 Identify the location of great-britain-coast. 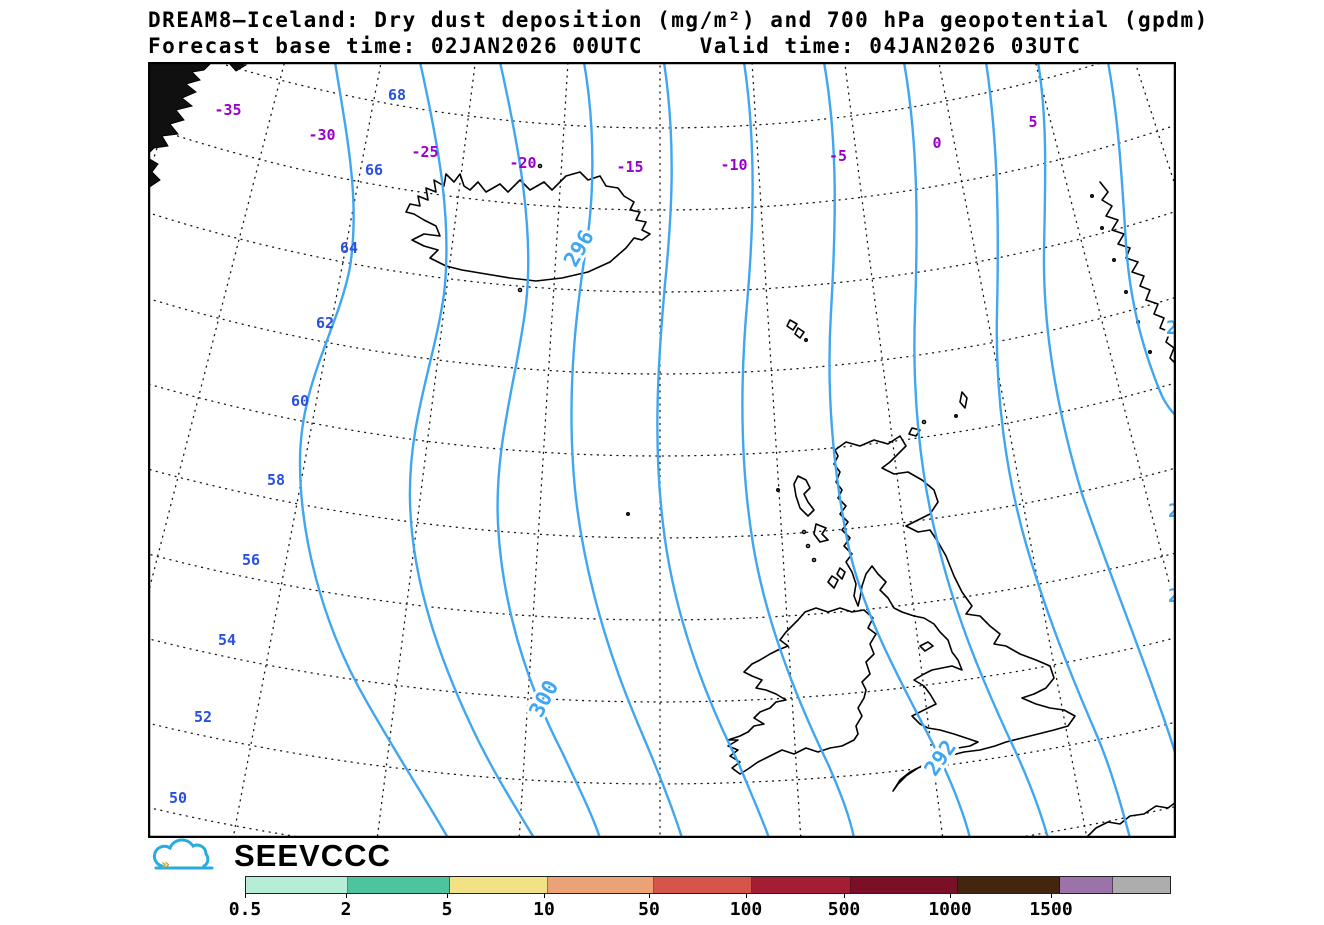
(954, 613).